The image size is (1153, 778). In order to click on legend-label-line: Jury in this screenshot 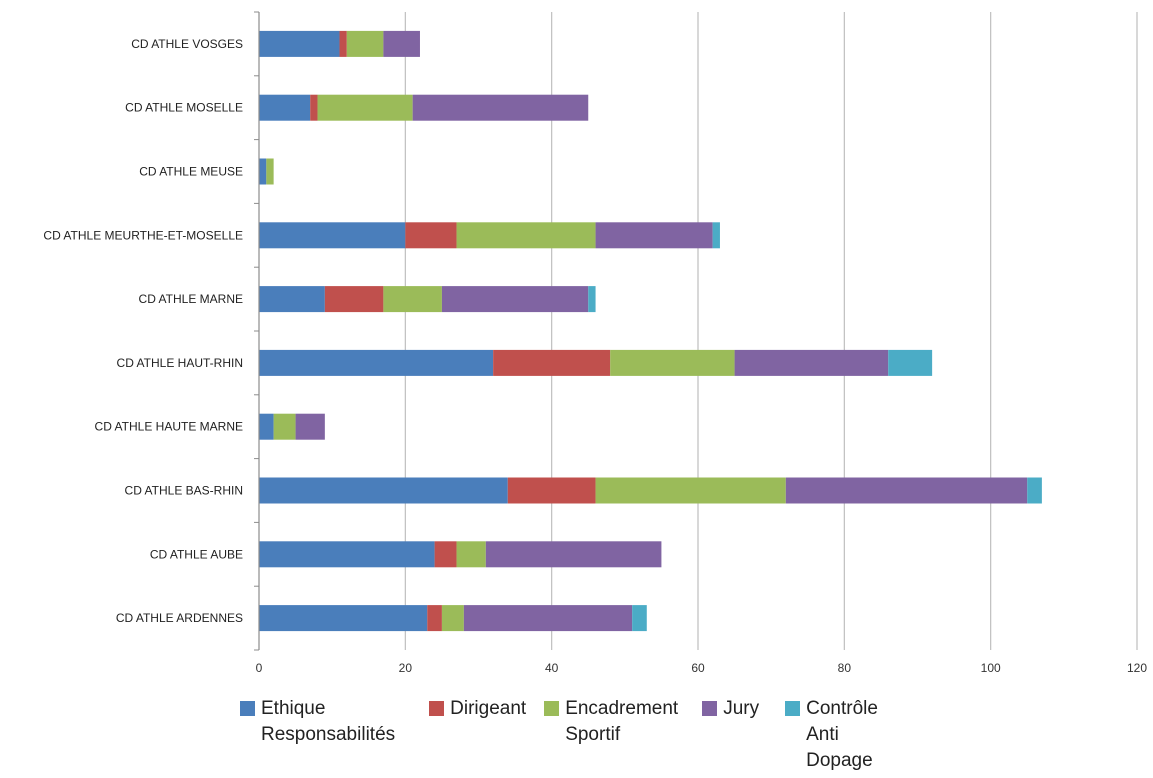, I will do `click(741, 708)`.